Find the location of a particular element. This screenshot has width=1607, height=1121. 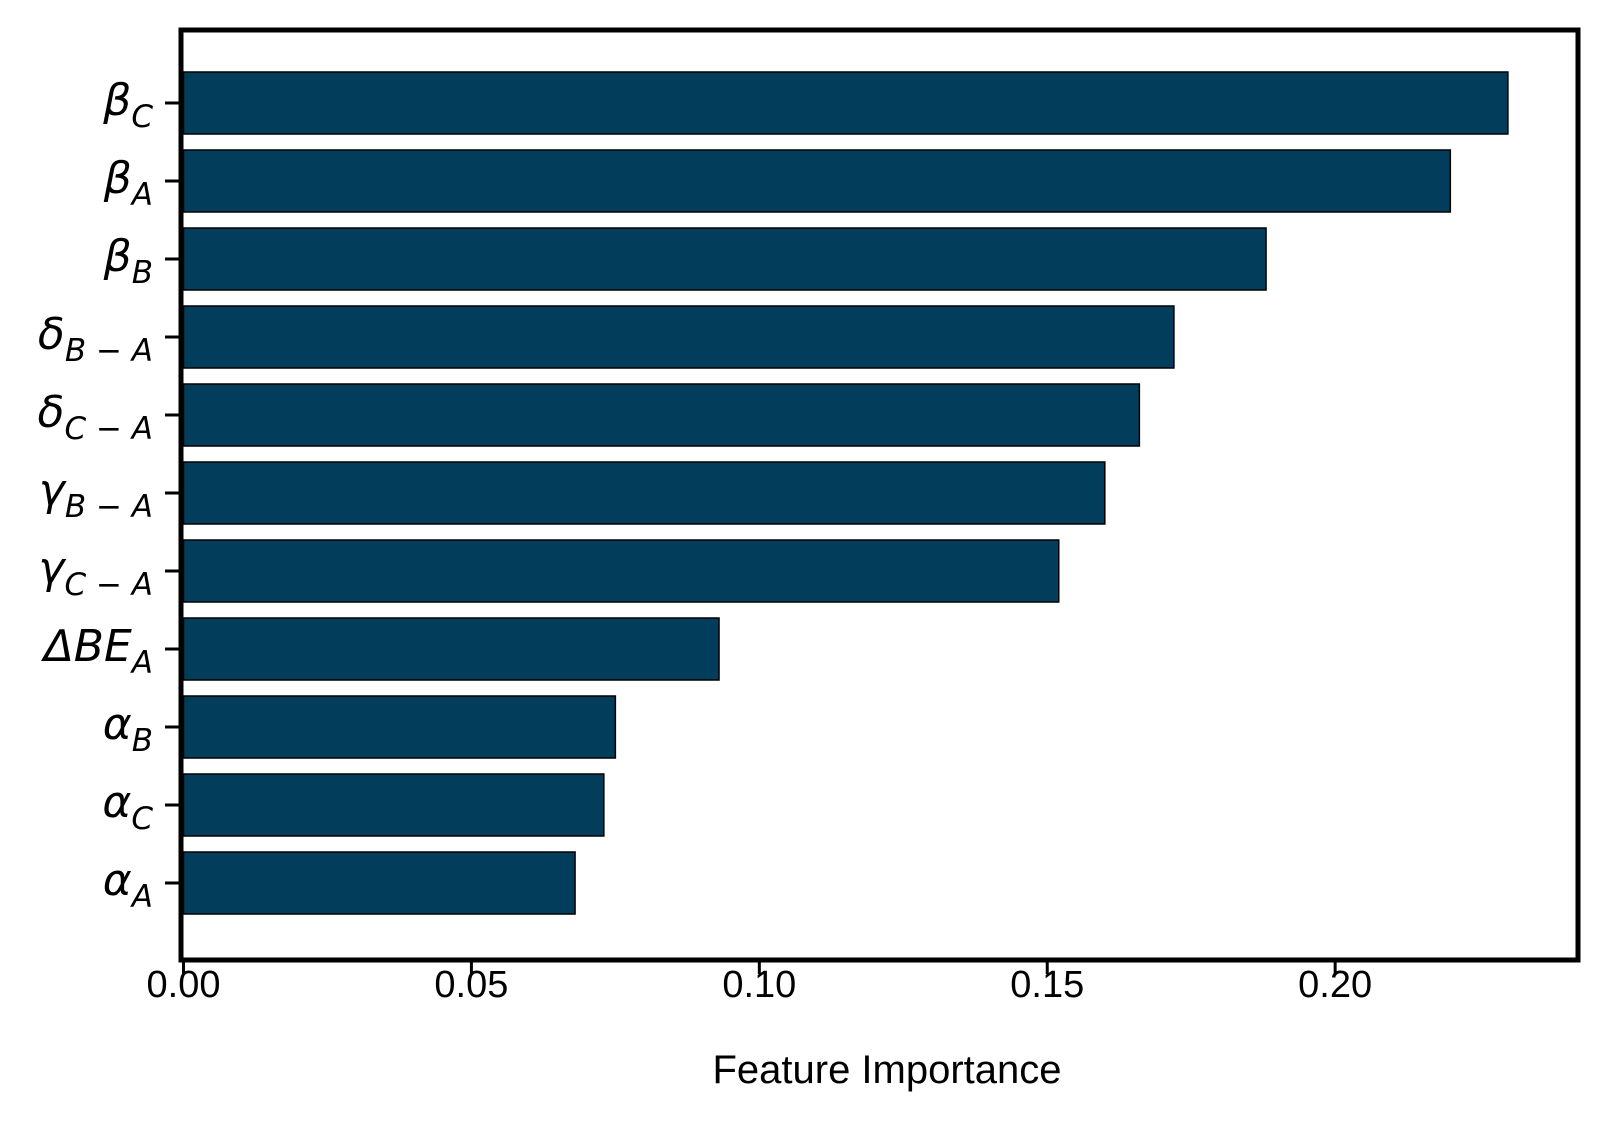

y-tick-label-9: αC is located at coordinates (127, 807).